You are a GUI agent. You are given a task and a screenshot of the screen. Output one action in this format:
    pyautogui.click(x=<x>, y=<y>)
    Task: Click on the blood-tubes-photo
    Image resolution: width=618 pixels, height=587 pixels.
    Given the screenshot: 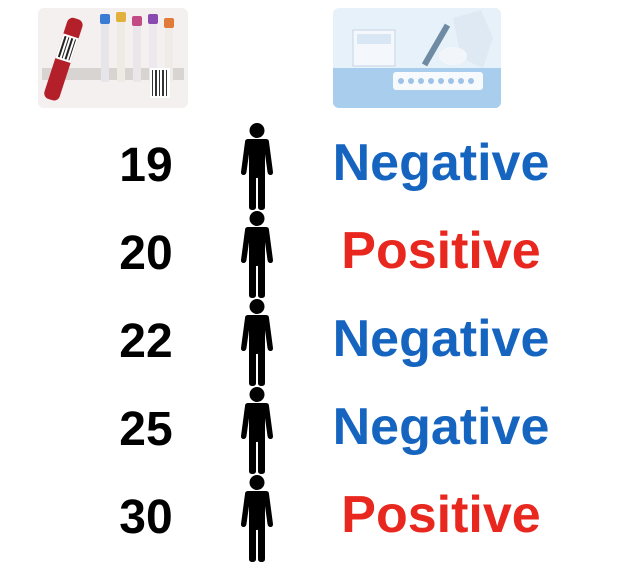 What is the action you would take?
    pyautogui.click(x=113, y=58)
    